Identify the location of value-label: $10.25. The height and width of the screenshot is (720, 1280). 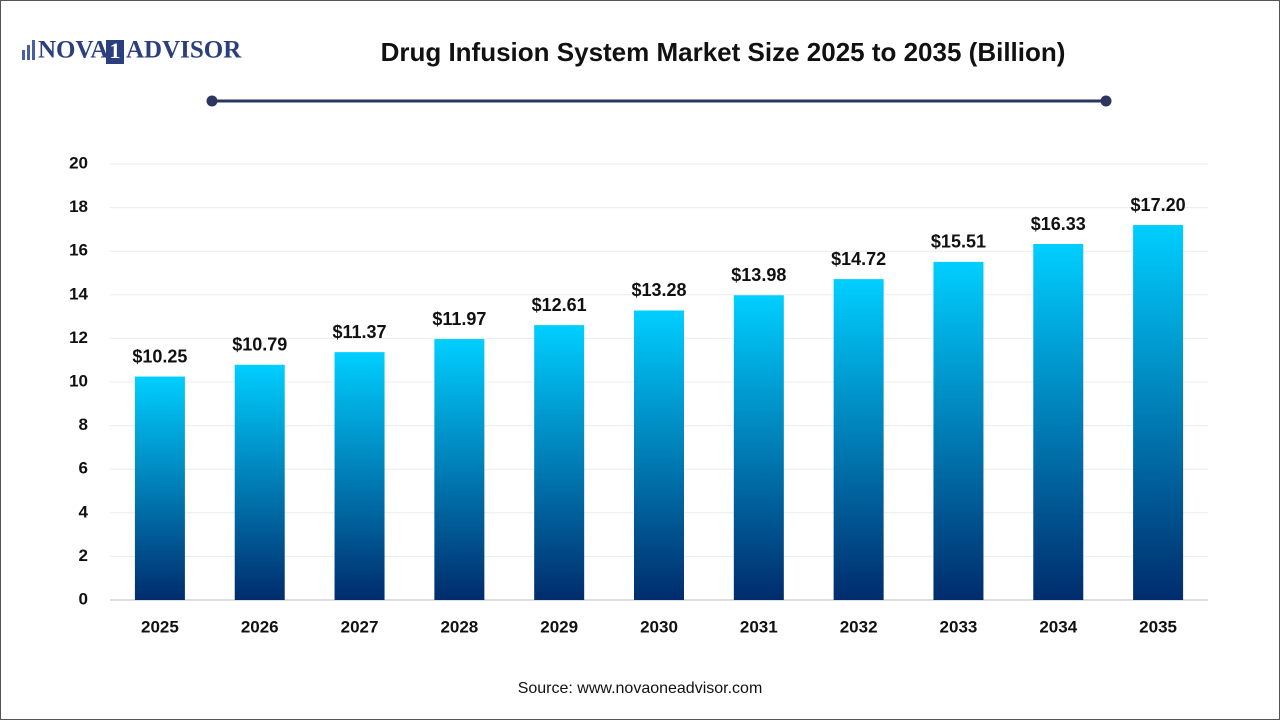
(159, 356).